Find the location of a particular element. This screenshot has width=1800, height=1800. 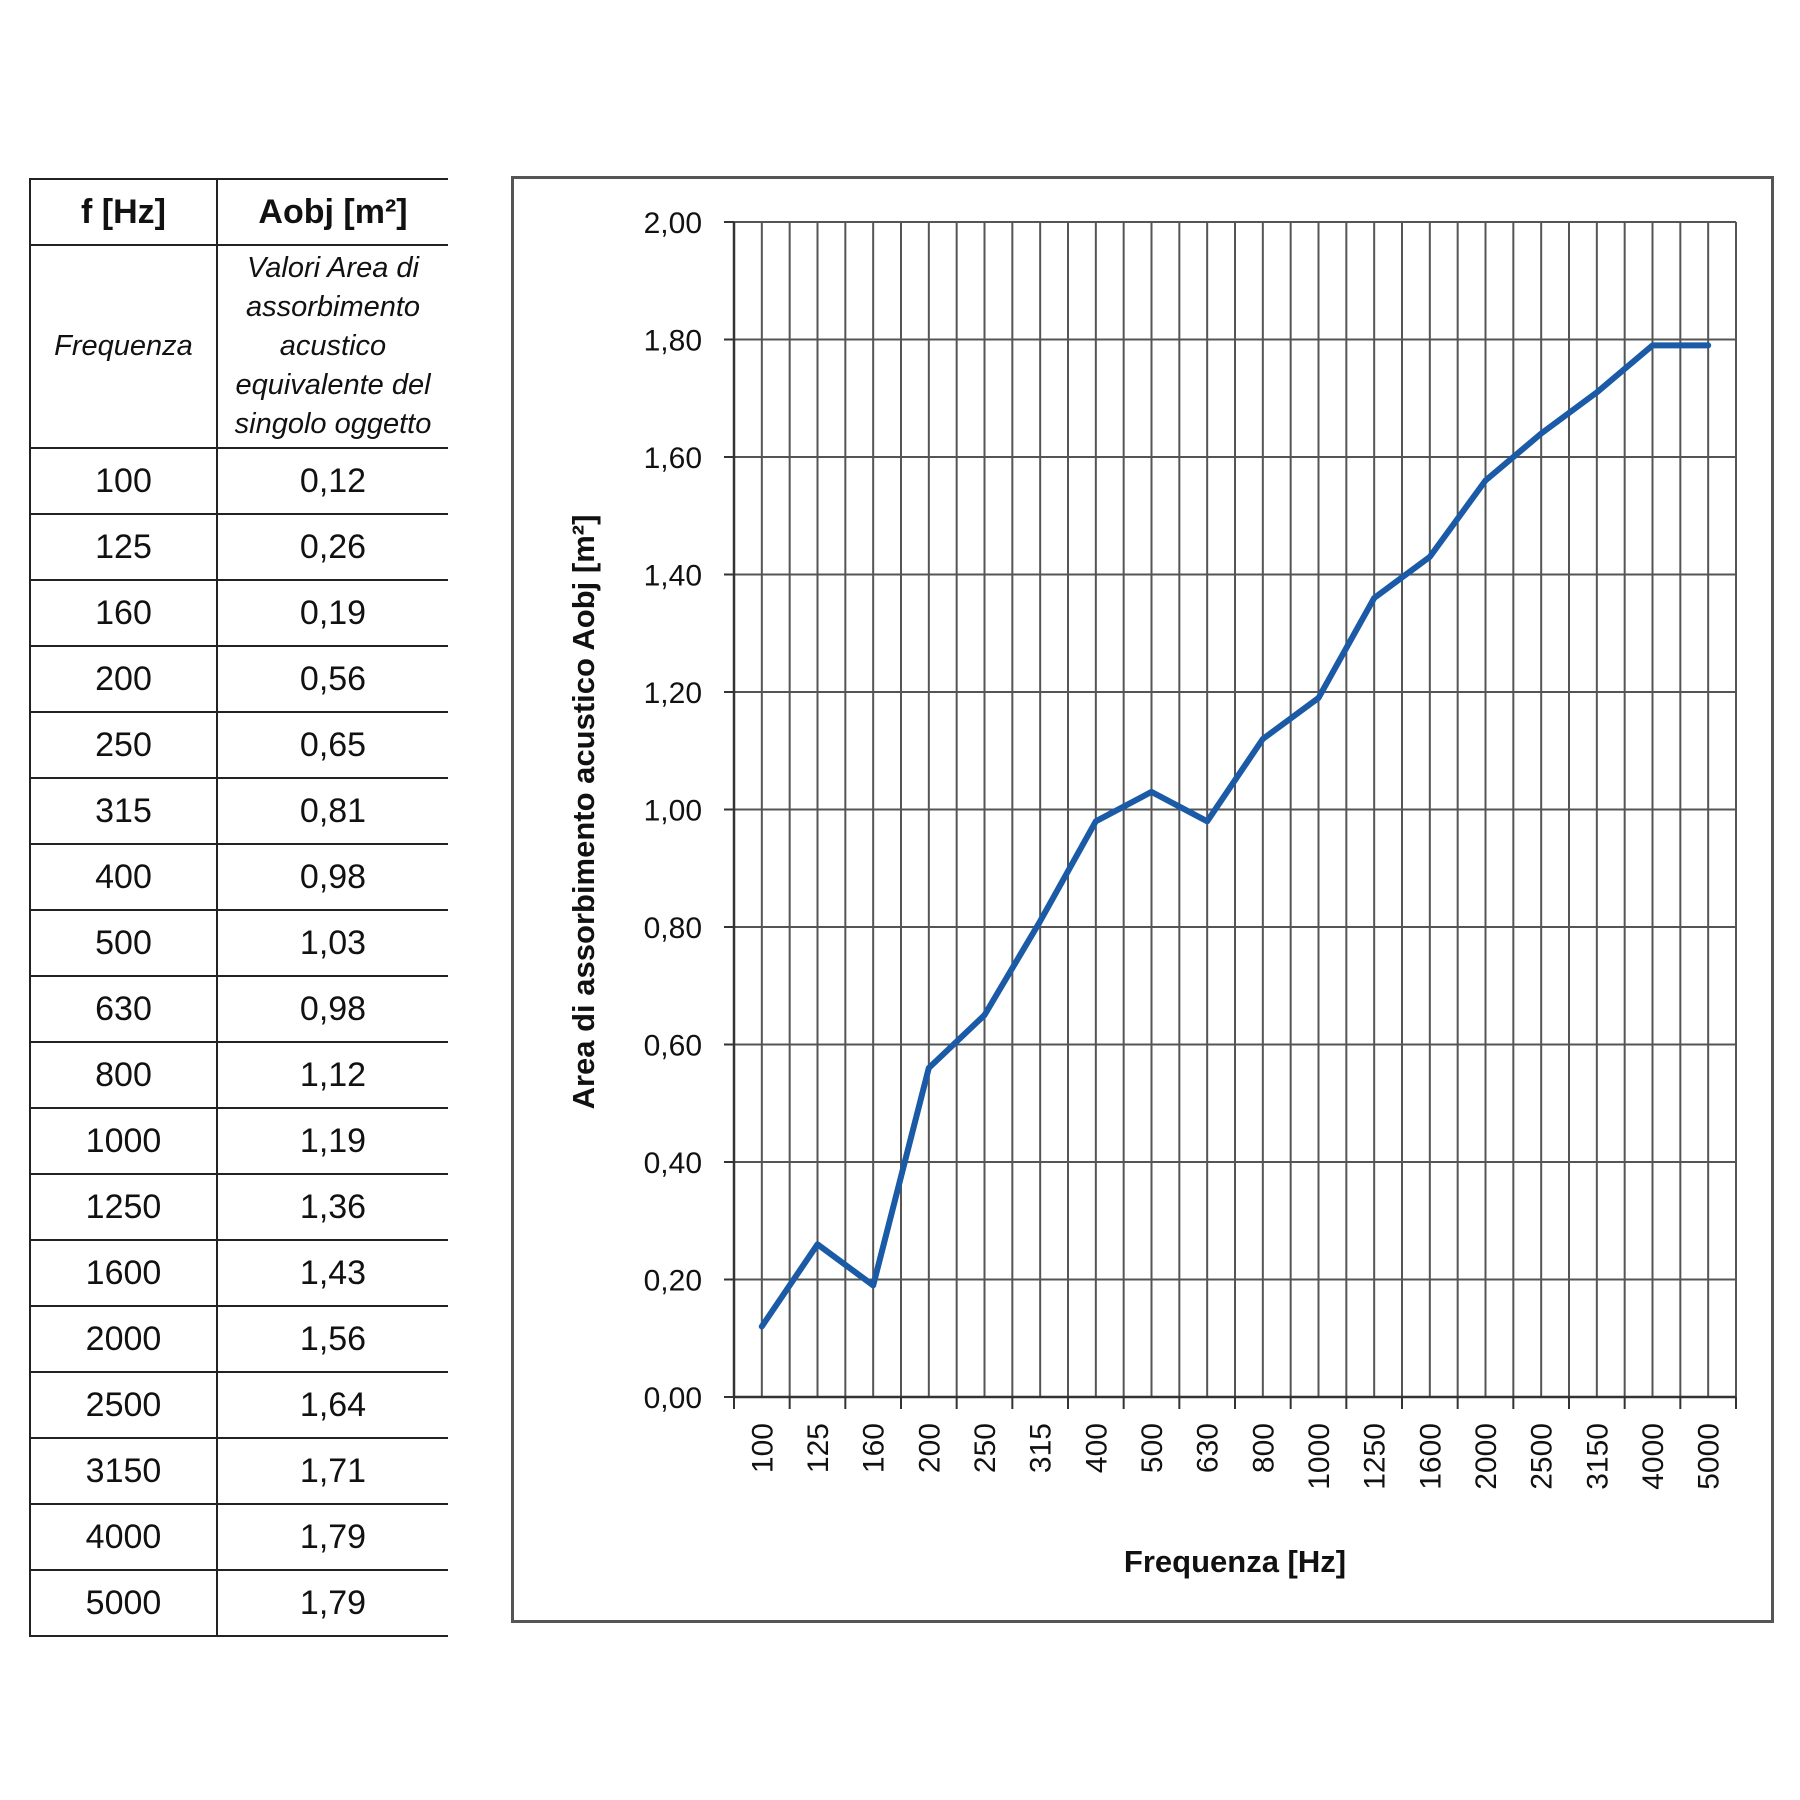

cell-frequency: 400 is located at coordinates (123, 877).